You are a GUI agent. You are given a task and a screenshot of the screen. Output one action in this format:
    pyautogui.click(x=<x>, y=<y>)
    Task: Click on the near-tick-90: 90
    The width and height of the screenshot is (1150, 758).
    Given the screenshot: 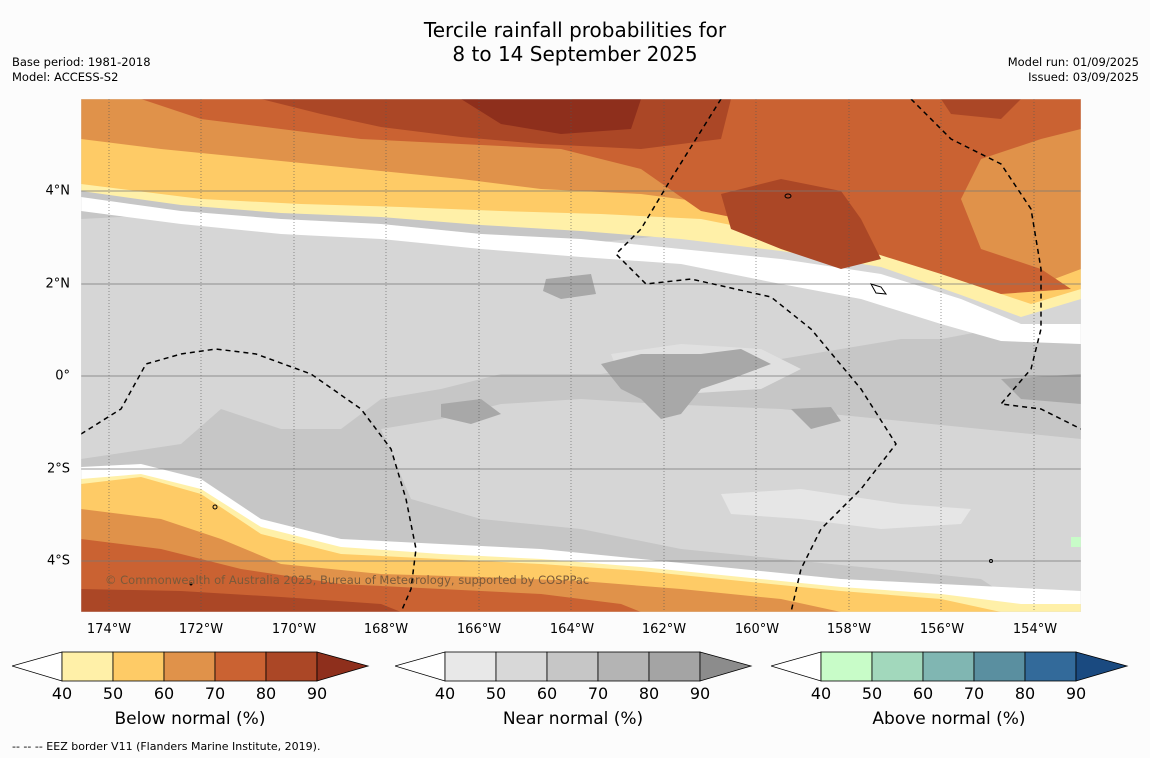 What is the action you would take?
    pyautogui.click(x=700, y=693)
    